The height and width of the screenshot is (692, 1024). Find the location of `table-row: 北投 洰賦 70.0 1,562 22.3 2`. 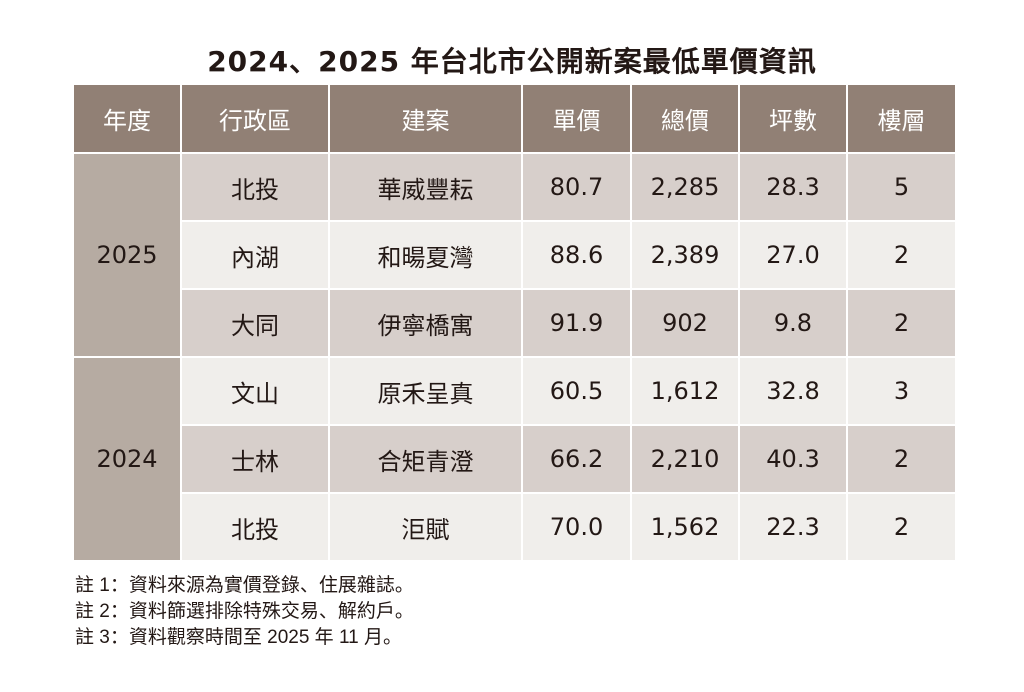

table-row: 北投 洰賦 70.0 1,562 22.3 2 is located at coordinates (515, 527).